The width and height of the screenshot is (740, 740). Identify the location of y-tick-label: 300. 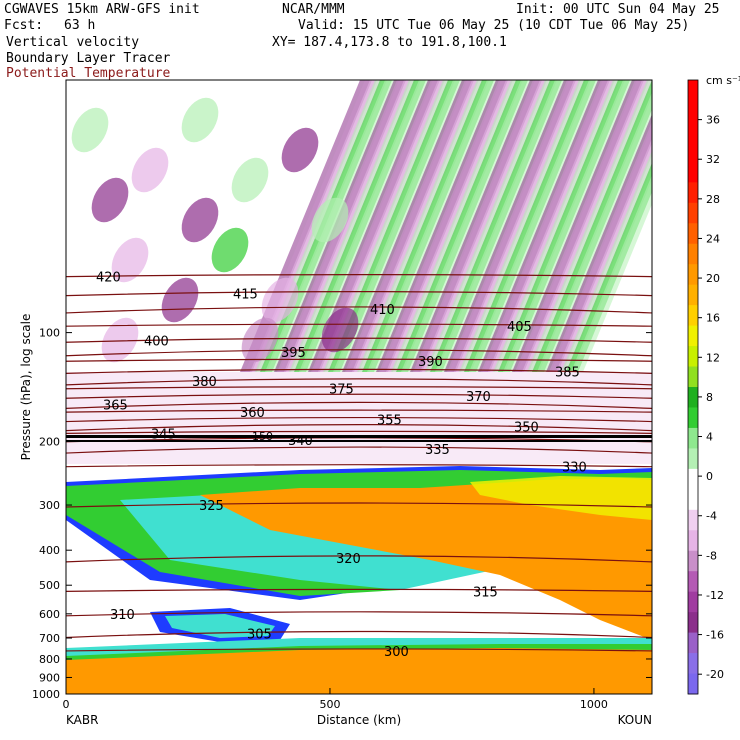
(49, 505).